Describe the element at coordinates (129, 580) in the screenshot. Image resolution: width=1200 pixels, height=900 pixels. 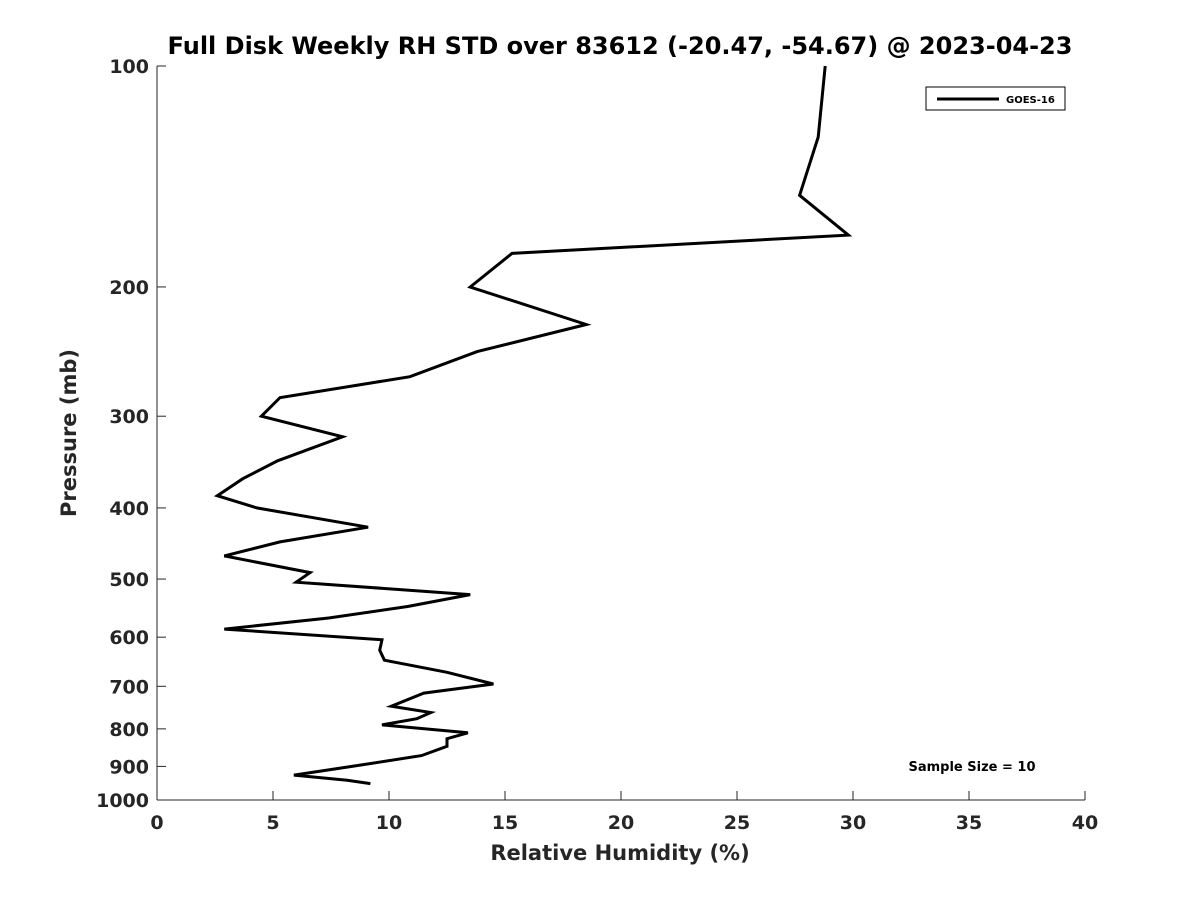
I see `y-tick-label: 500` at that location.